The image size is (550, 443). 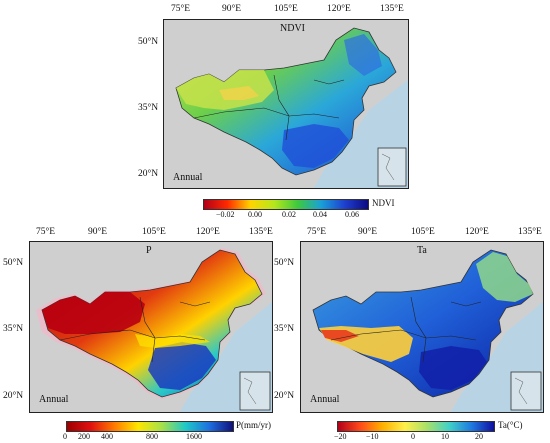 What do you see at coordinates (149, 250) in the screenshot?
I see `p-title: P` at bounding box center [149, 250].